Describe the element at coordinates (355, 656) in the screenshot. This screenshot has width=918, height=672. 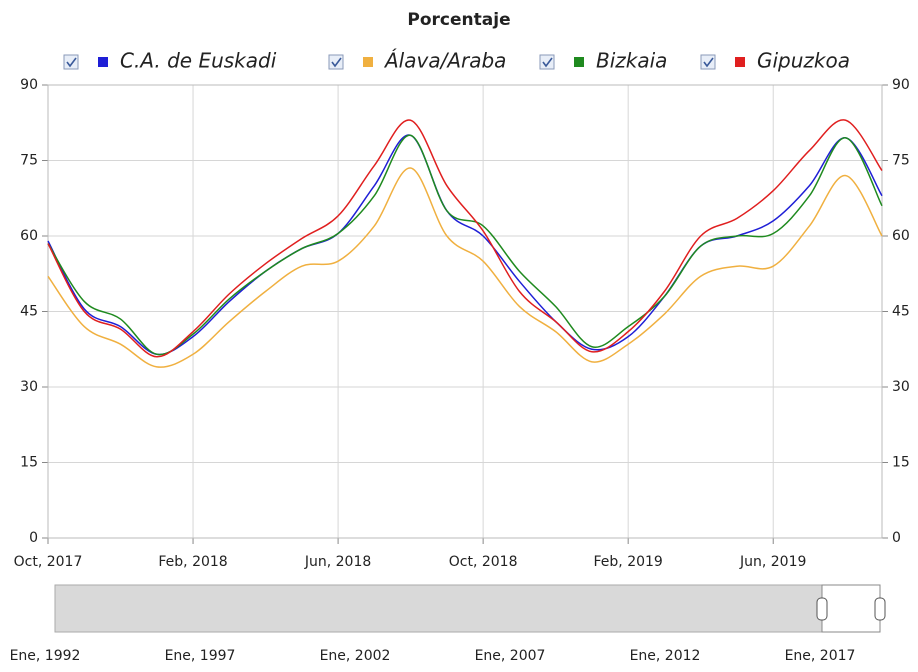
I see `navigator-label: Ene, 2002` at that location.